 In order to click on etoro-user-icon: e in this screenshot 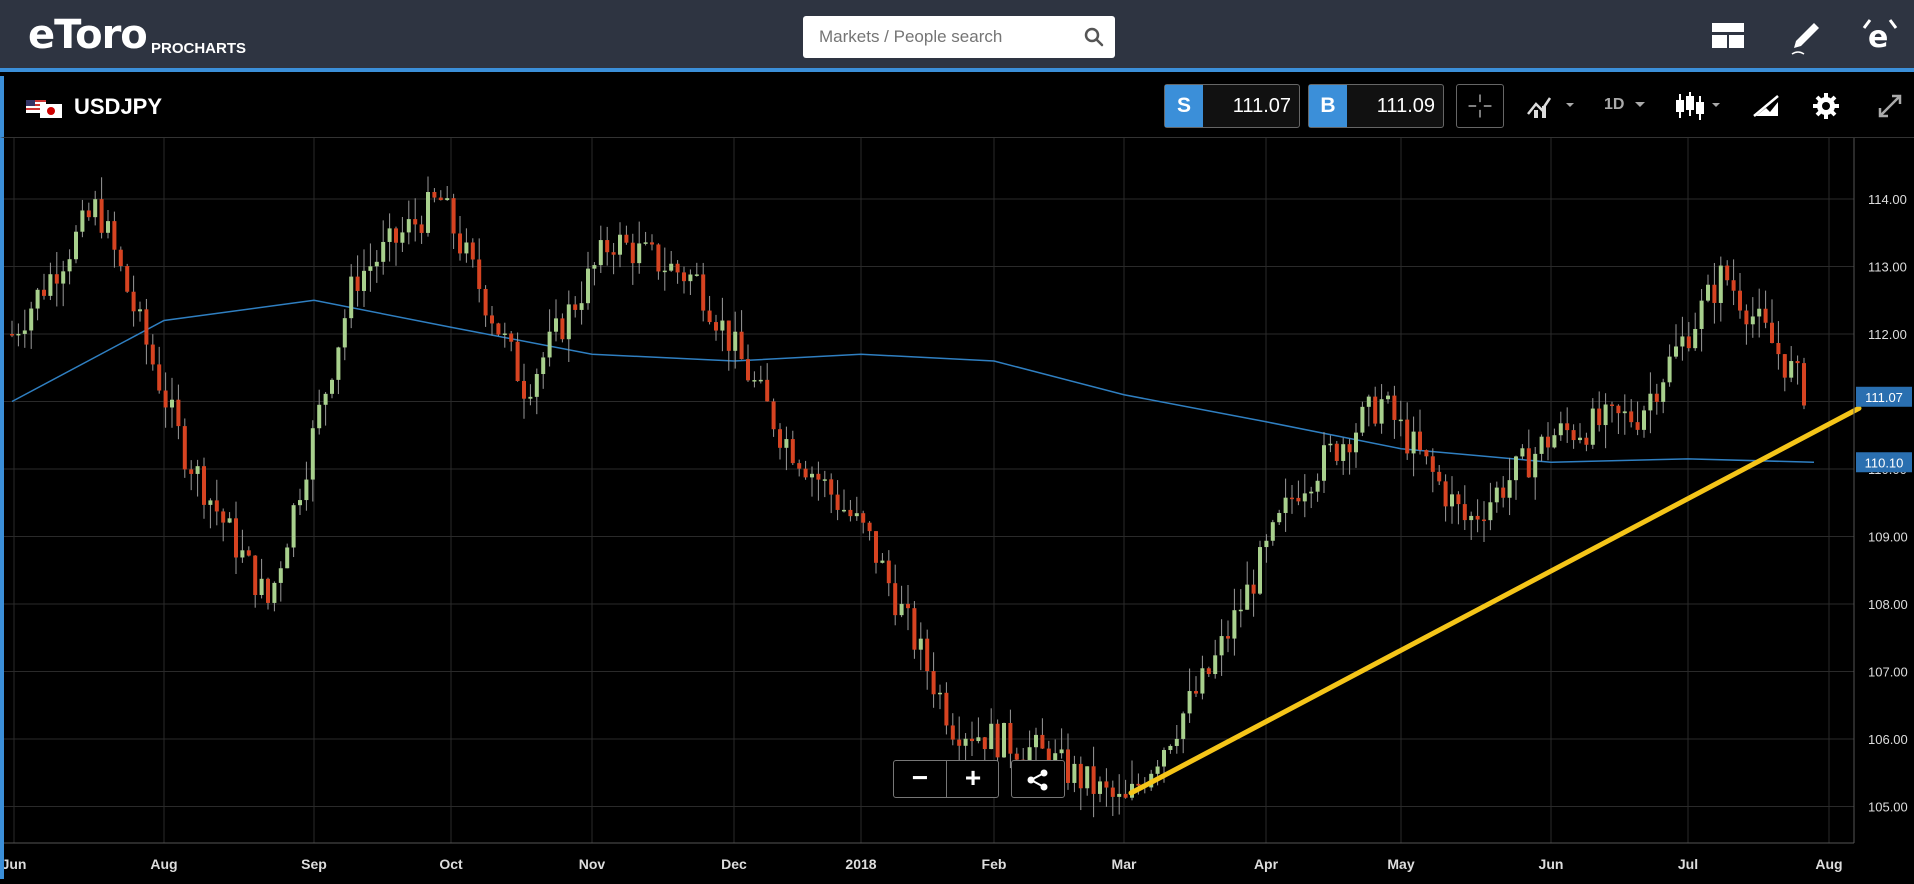, I will do `click(1880, 36)`.